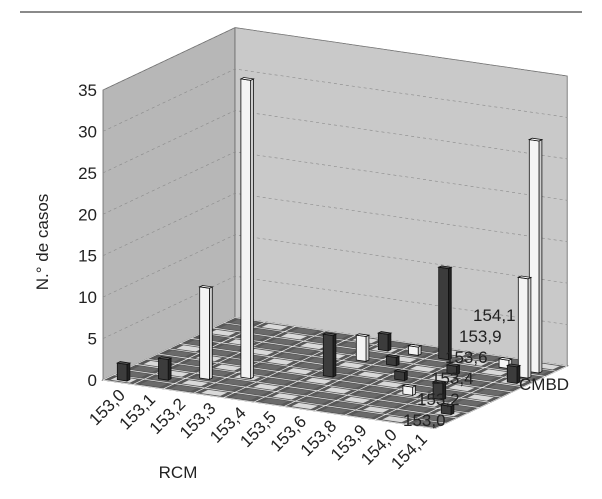  Describe the element at coordinates (87, 131) in the screenshot. I see `y-tick-label: 30` at that location.